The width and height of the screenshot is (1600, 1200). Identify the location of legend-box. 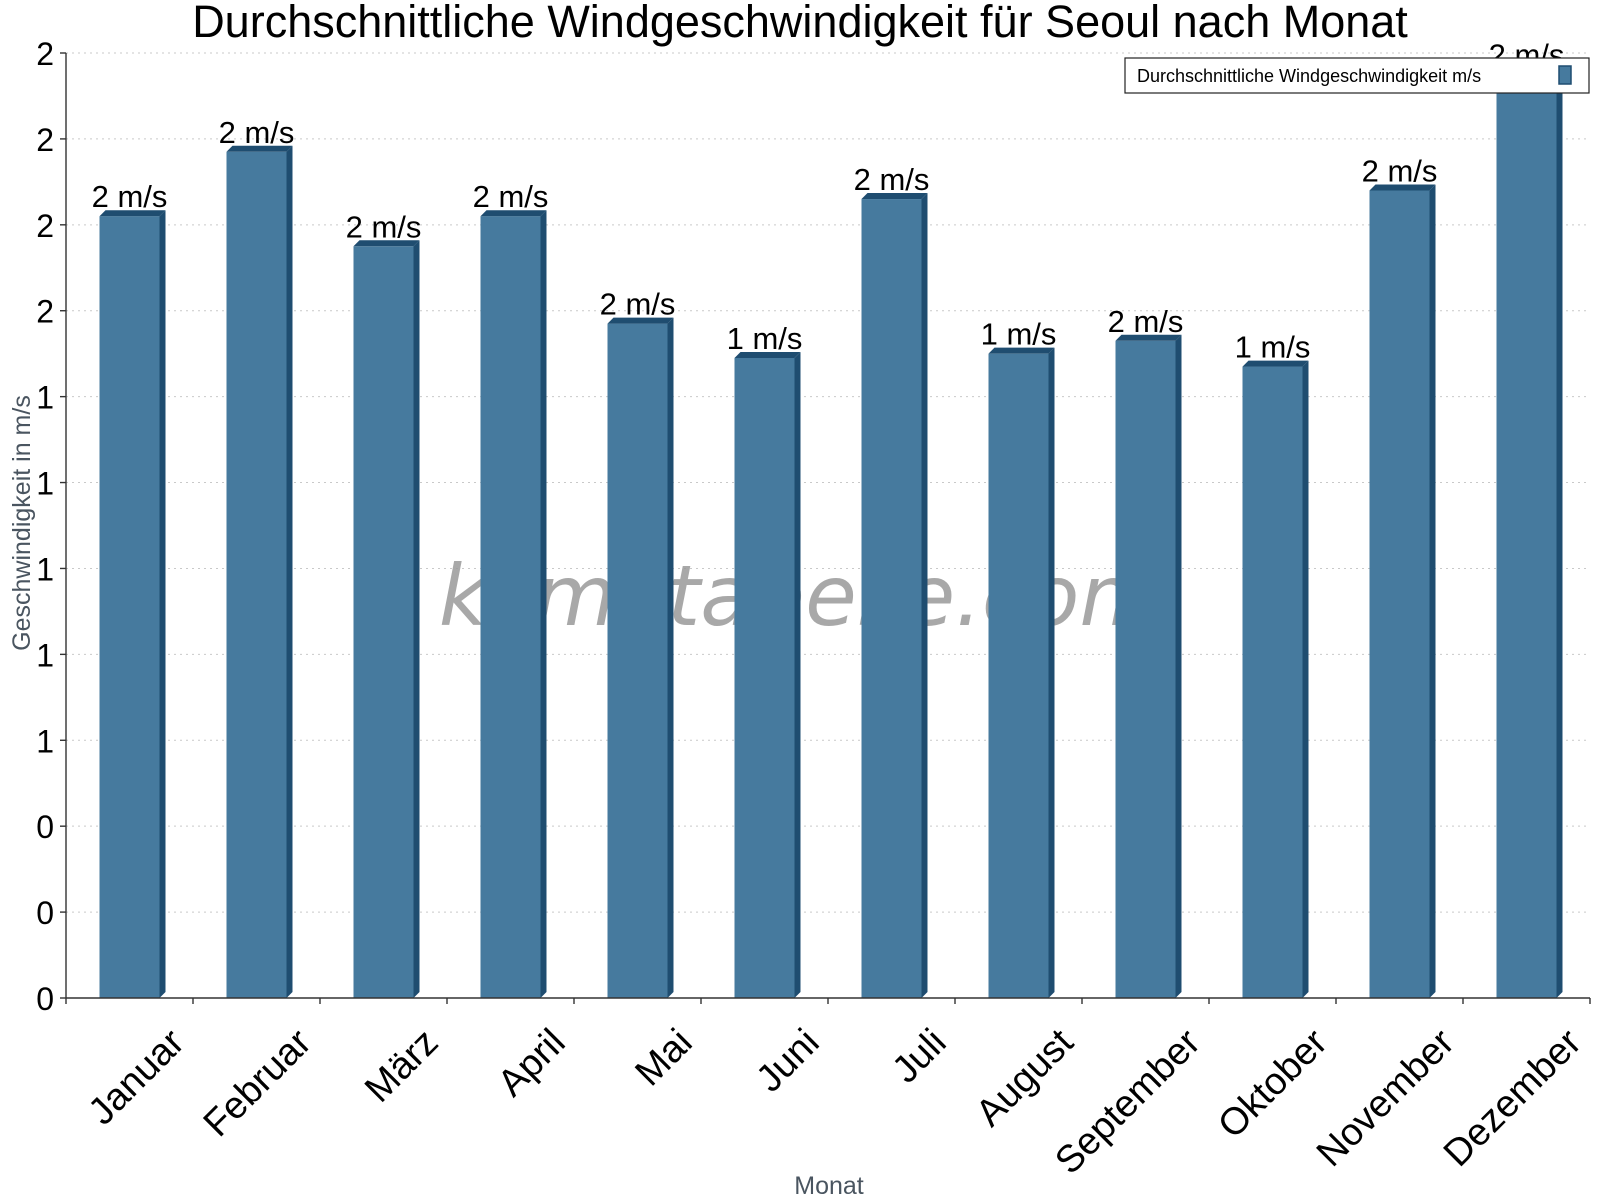
(1357, 75).